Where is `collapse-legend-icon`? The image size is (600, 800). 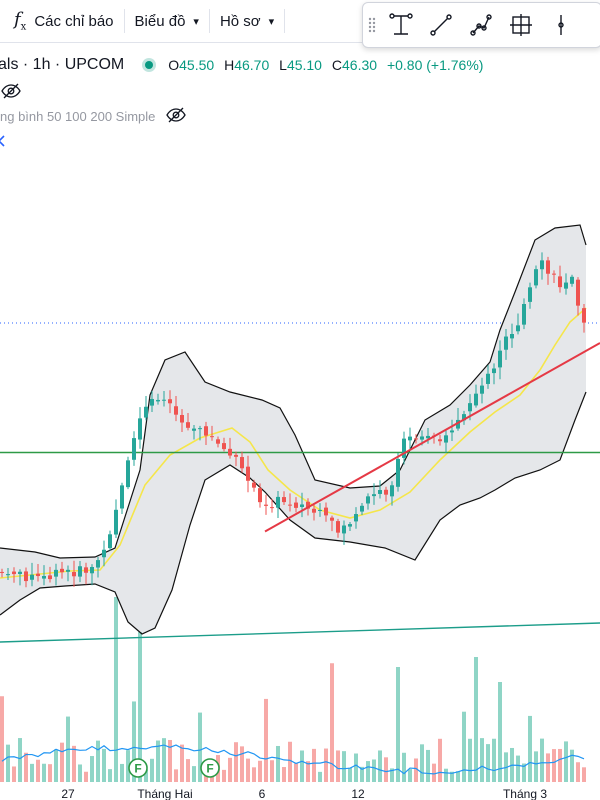
collapse-legend-icon is located at coordinates (3, 142).